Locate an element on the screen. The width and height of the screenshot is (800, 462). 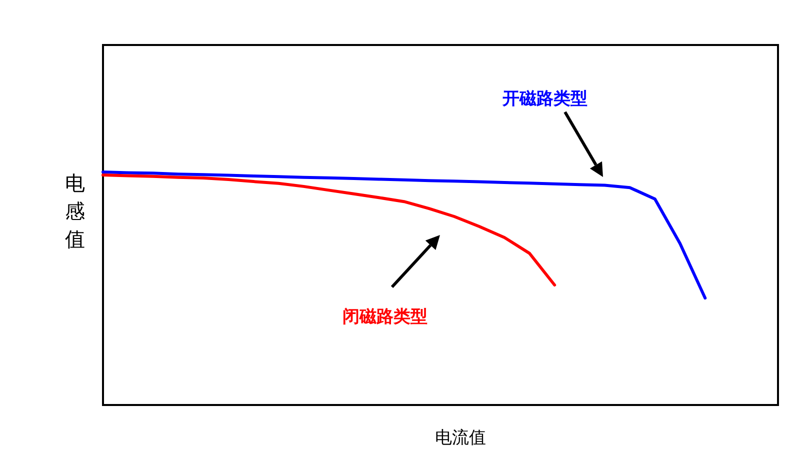
text: 闭磁路类型 is located at coordinates (385, 317).